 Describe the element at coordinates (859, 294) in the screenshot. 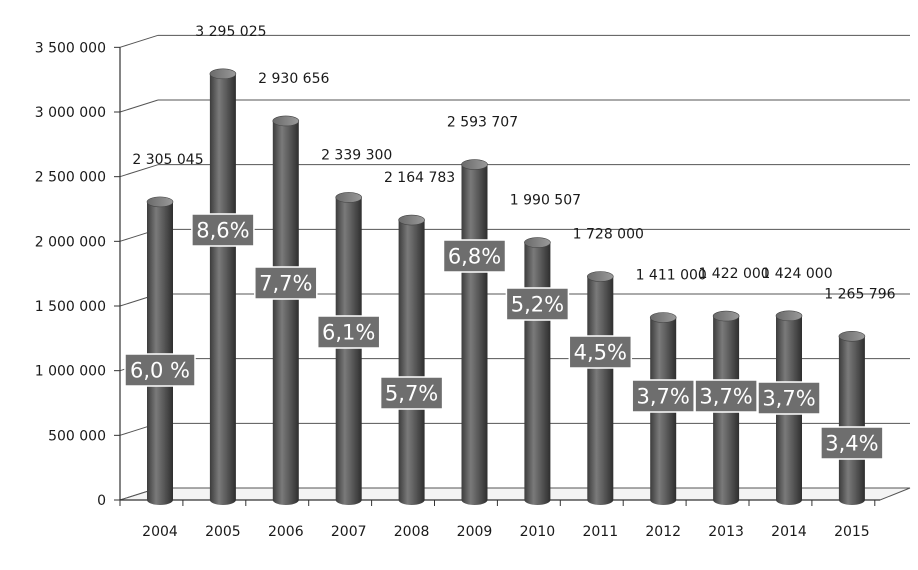

I see `value-label: 1 265 796` at that location.